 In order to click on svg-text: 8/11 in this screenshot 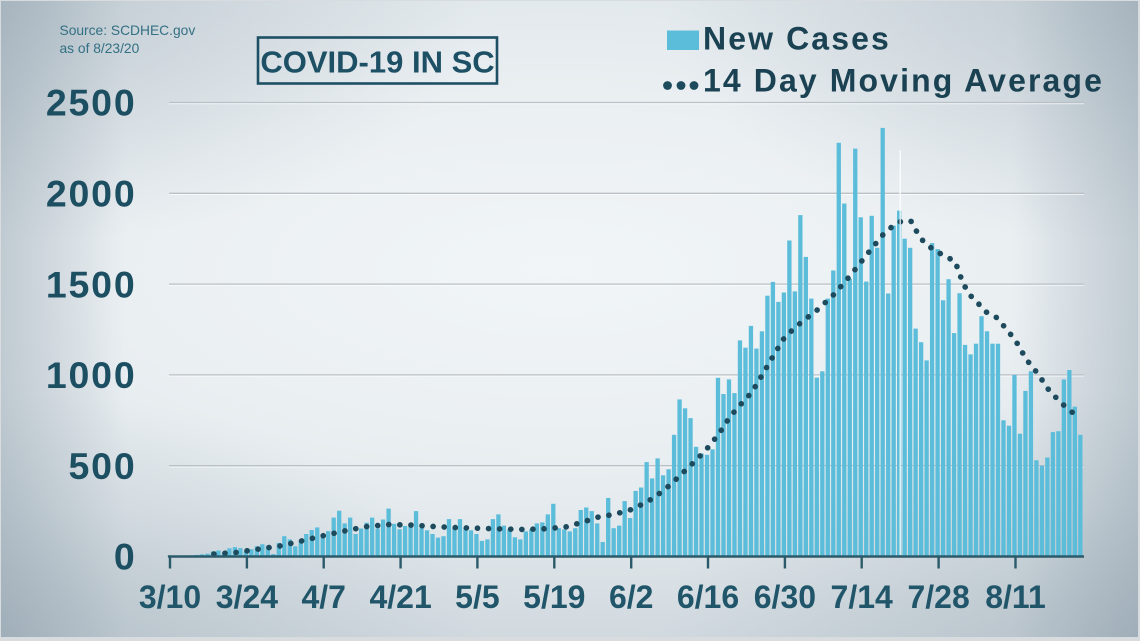, I will do `click(1015, 597)`.